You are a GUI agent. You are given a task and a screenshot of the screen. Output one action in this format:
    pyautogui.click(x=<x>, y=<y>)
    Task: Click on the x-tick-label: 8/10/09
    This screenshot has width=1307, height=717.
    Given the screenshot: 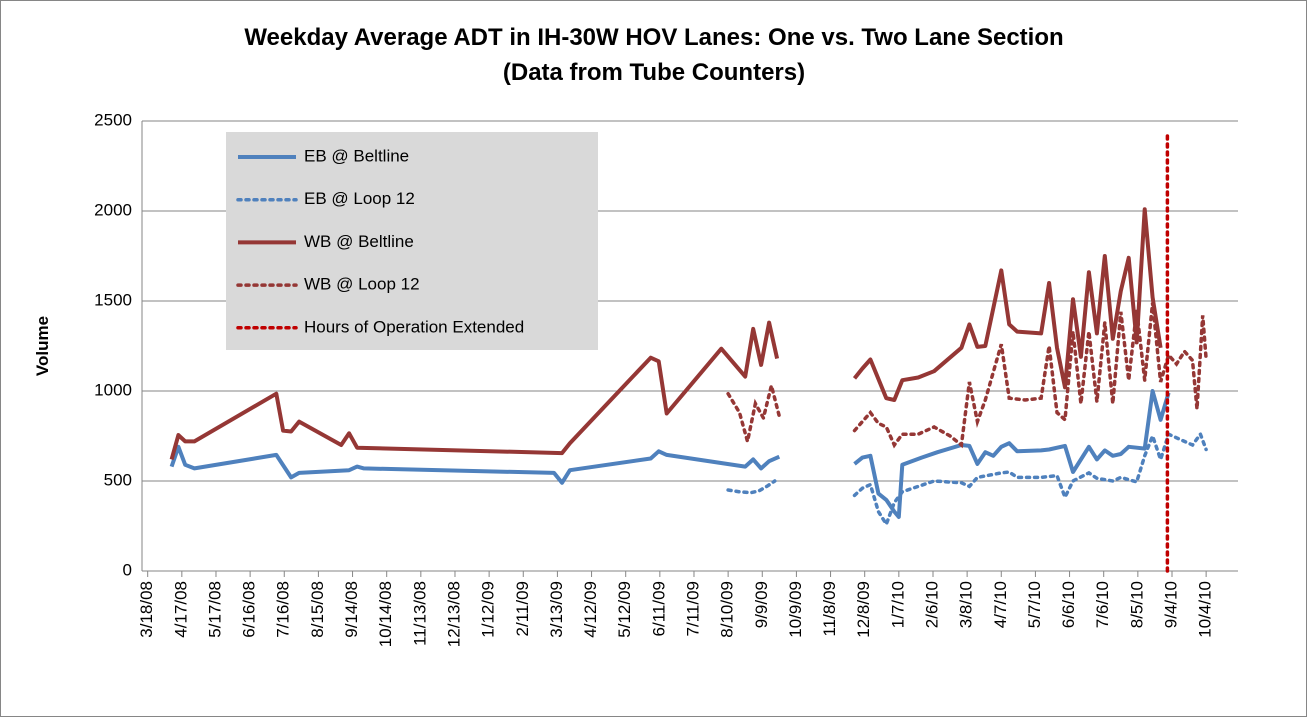 What is the action you would take?
    pyautogui.click(x=727, y=609)
    